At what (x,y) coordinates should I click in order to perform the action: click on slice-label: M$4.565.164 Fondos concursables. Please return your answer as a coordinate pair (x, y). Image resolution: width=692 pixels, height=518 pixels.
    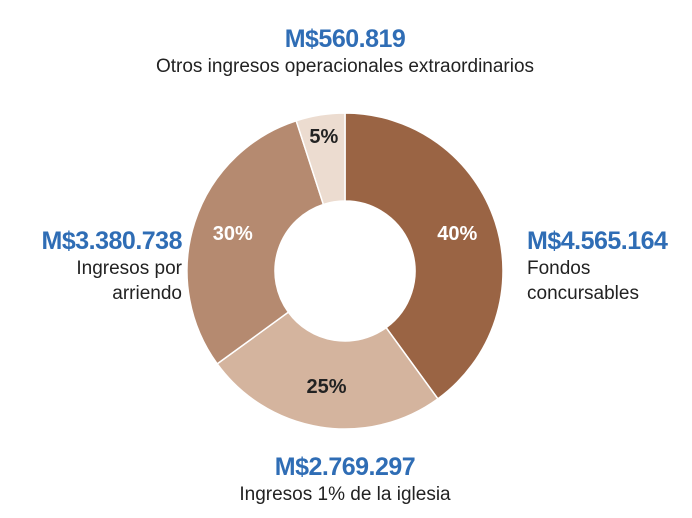
    Looking at the image, I should click on (602, 266).